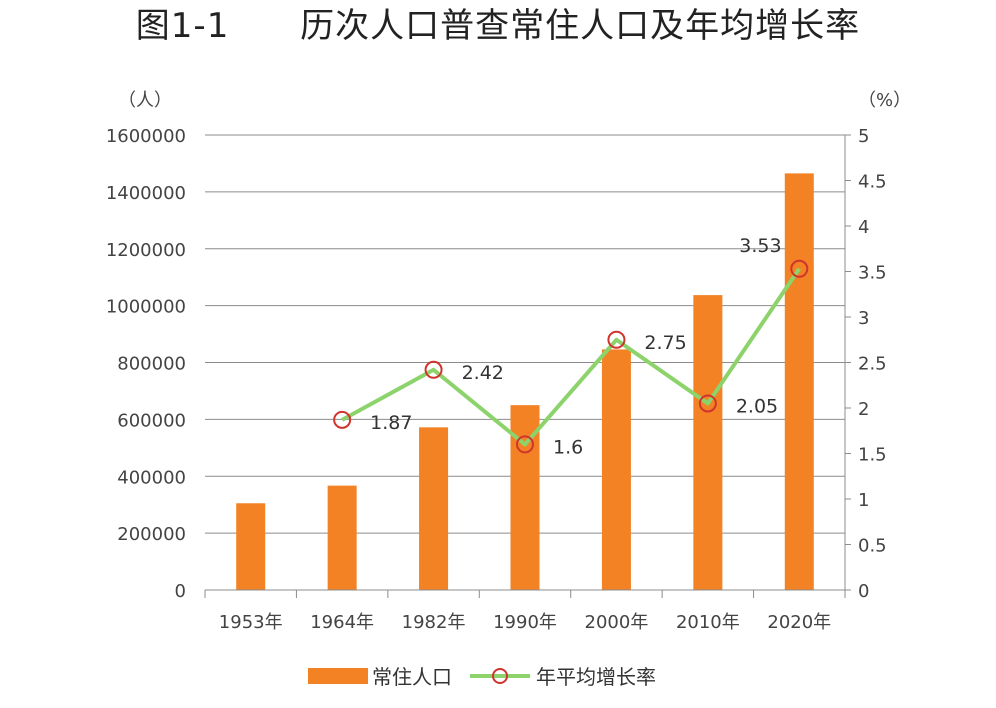  I want to click on left-tick-label: 0, so click(180, 591).